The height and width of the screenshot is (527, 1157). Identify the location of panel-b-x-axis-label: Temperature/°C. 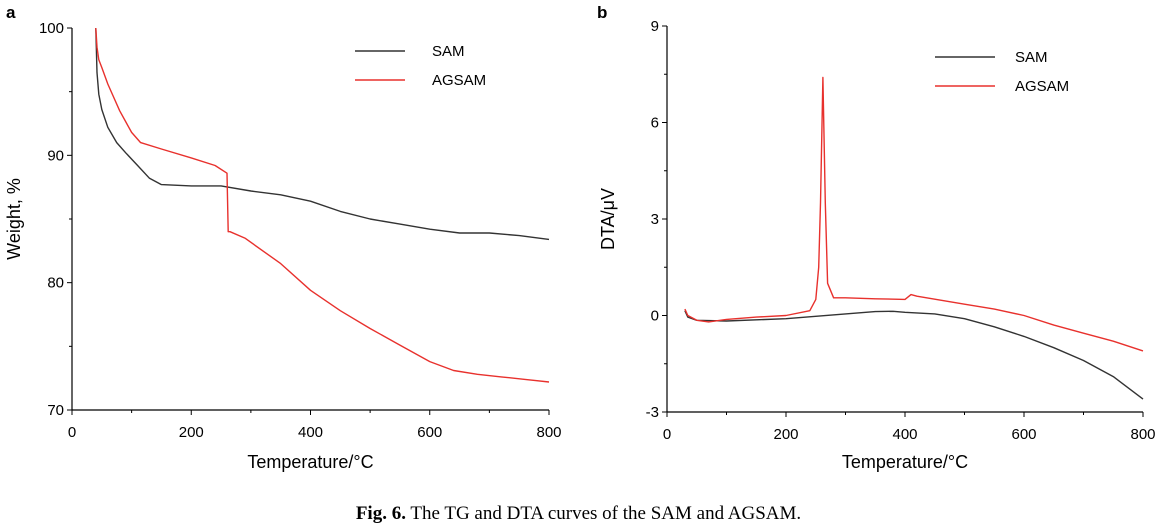
(905, 462).